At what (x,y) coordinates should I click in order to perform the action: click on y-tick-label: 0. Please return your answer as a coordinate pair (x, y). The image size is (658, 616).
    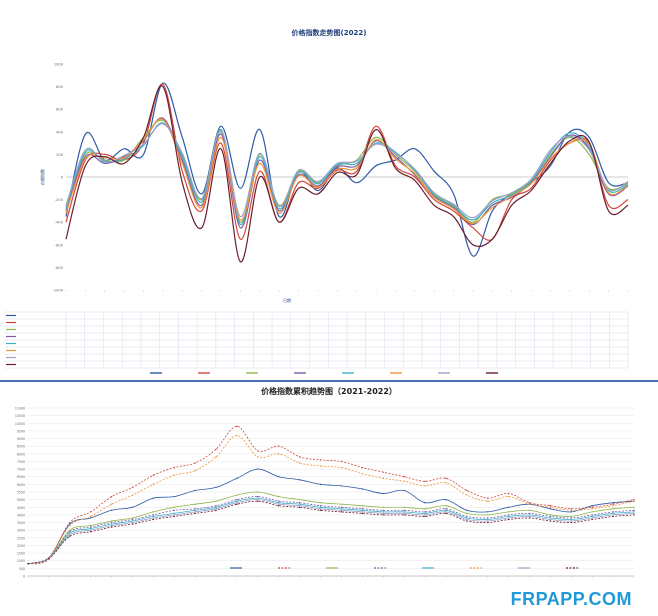
    Looking at the image, I should click on (62, 178).